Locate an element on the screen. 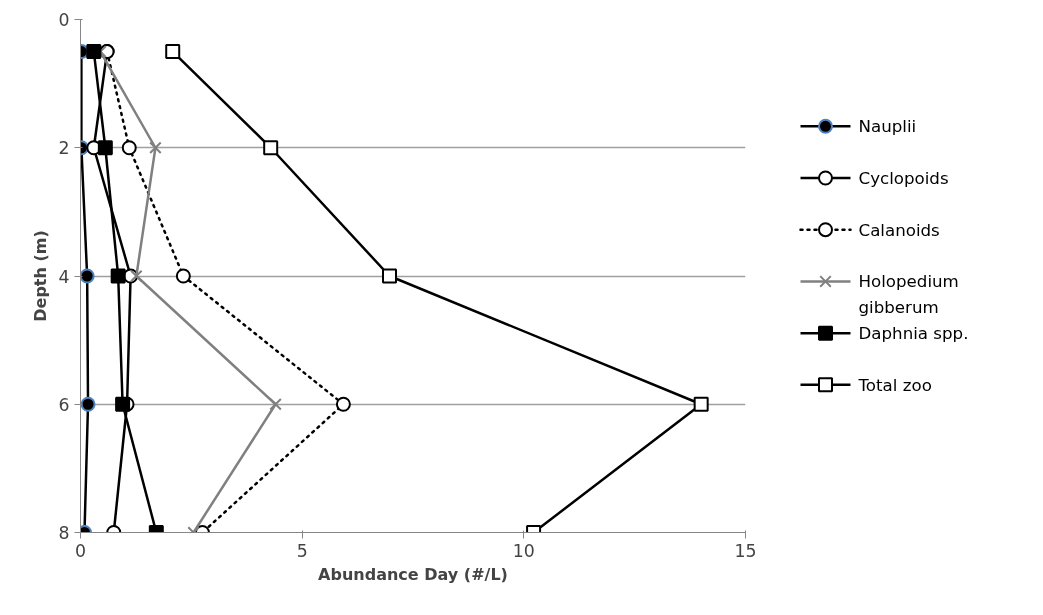  y-axis-title: Depth (m) is located at coordinates (41, 276).